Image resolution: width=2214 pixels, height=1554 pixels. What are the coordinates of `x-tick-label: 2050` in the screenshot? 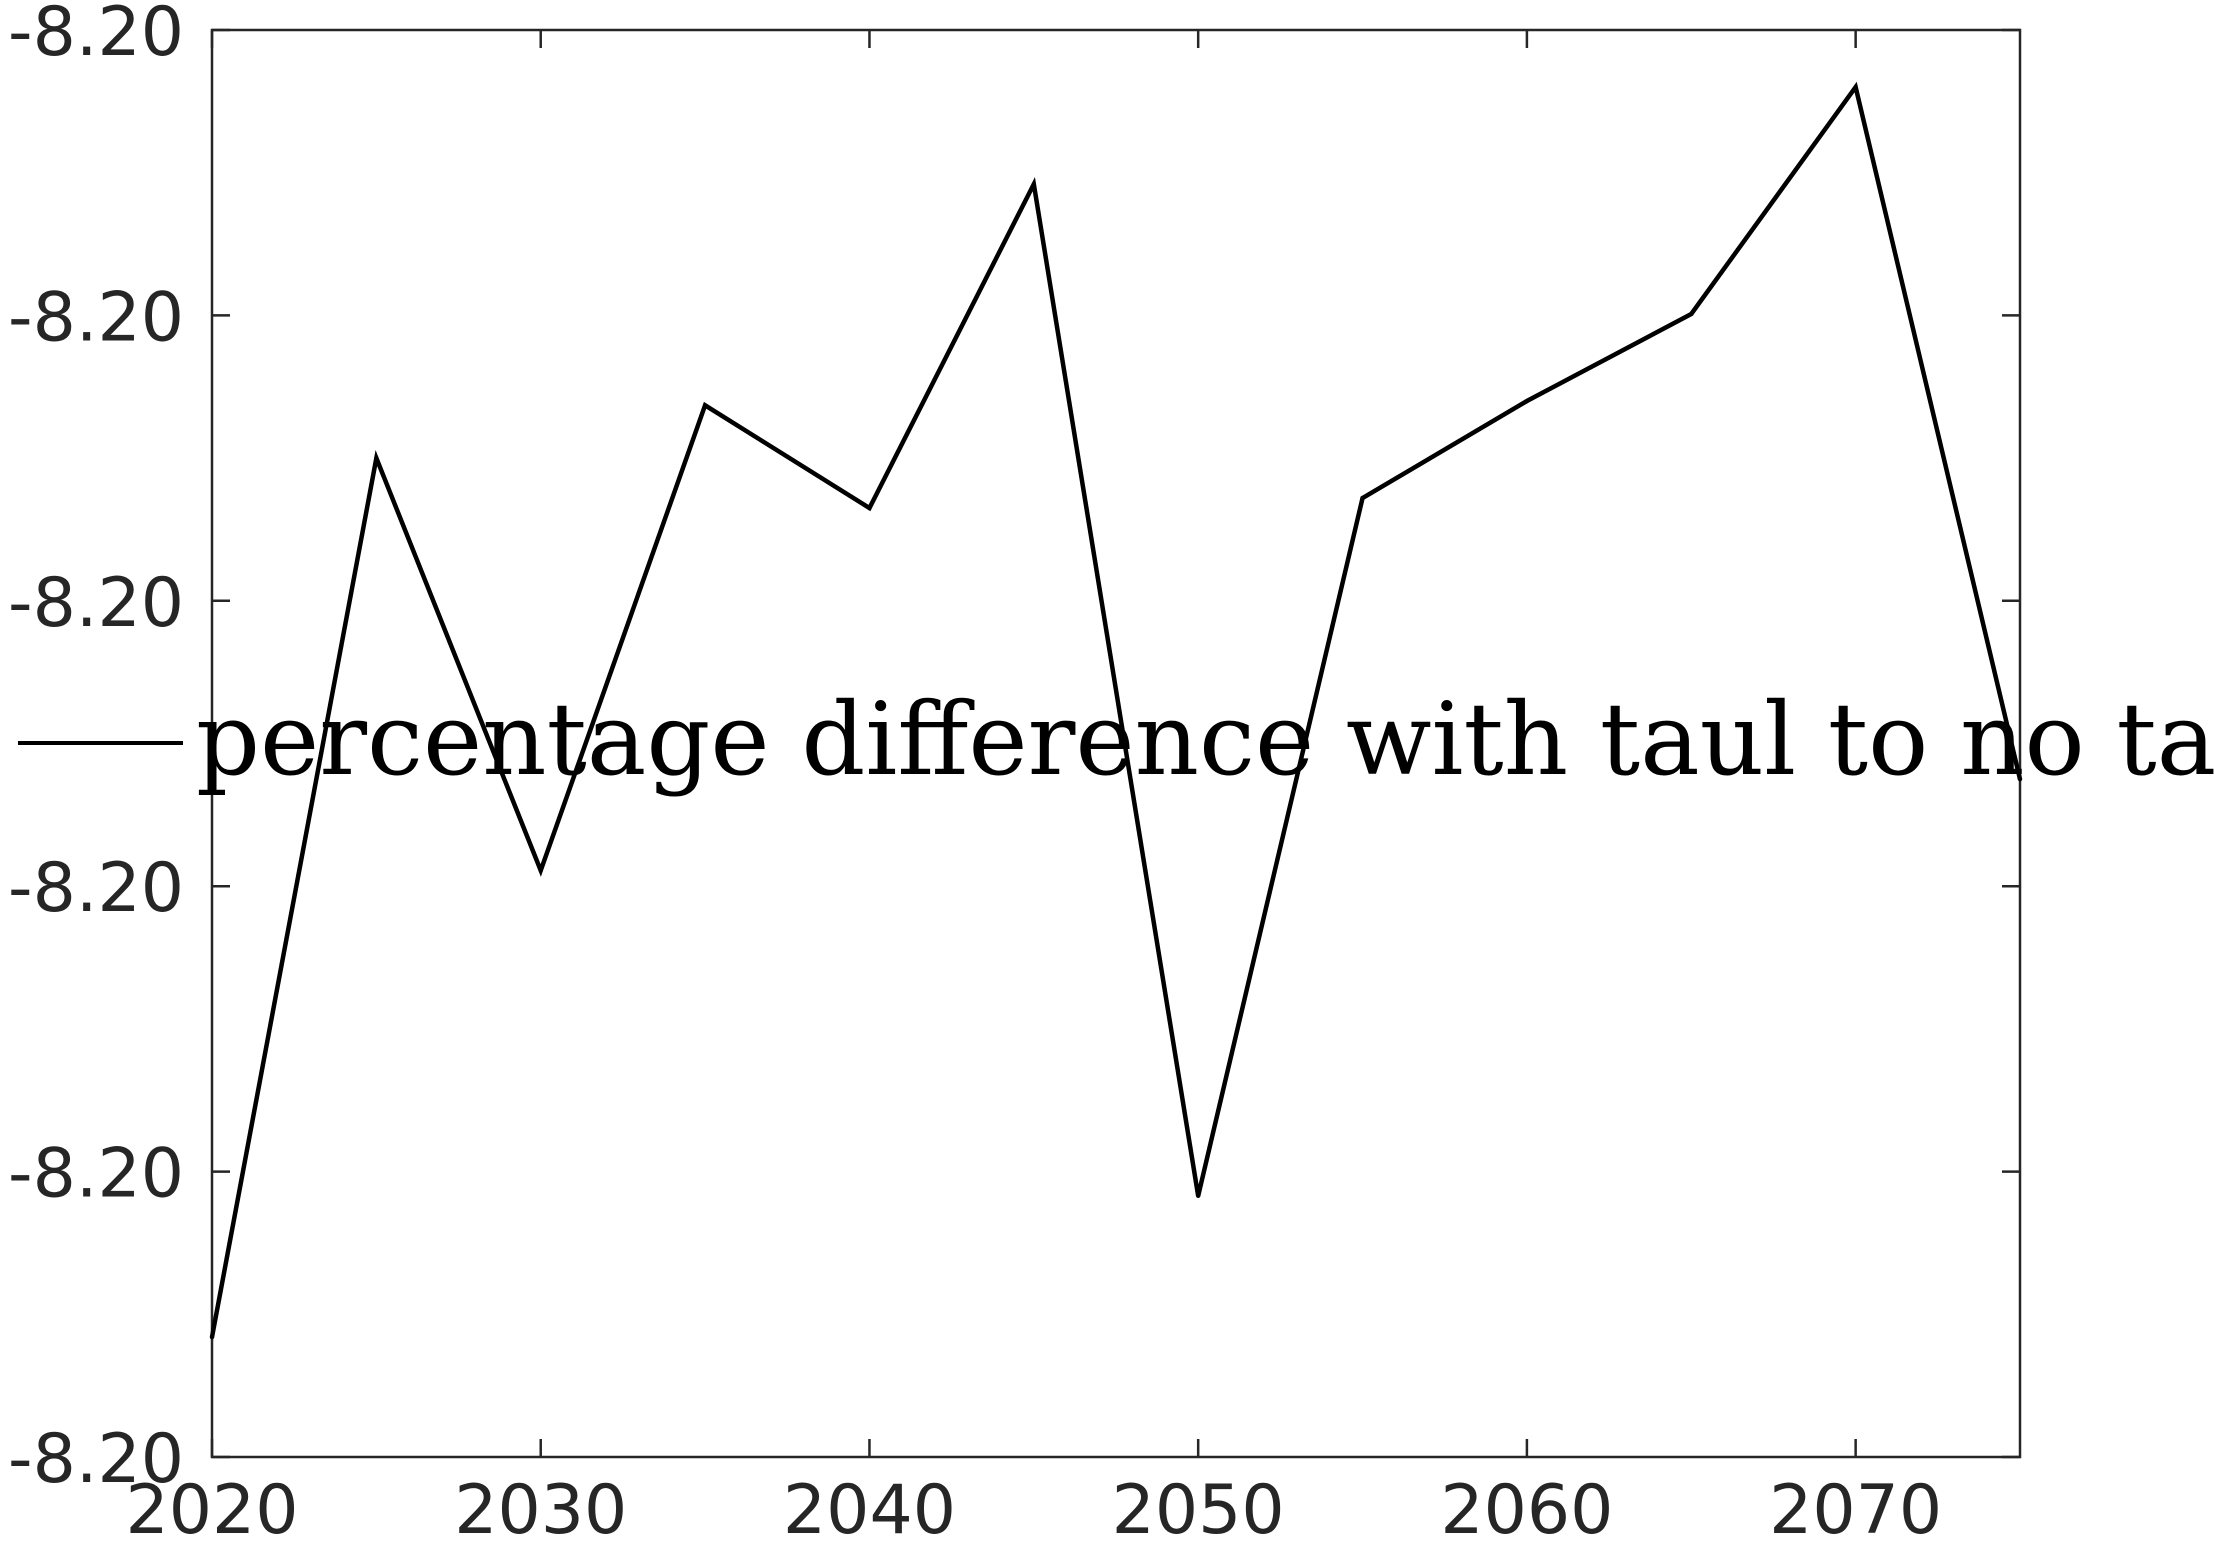 It's located at (1198, 1510).